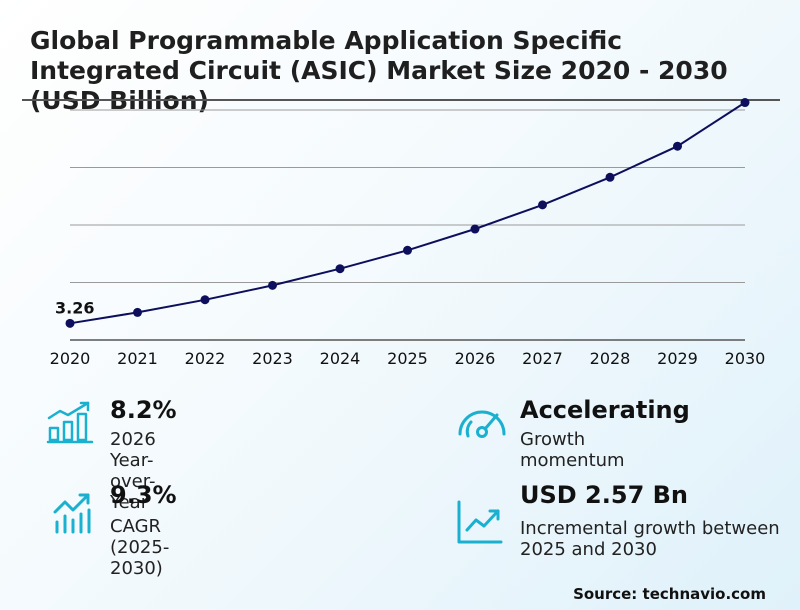  What do you see at coordinates (401, 100) in the screenshot?
I see `title-divider` at bounding box center [401, 100].